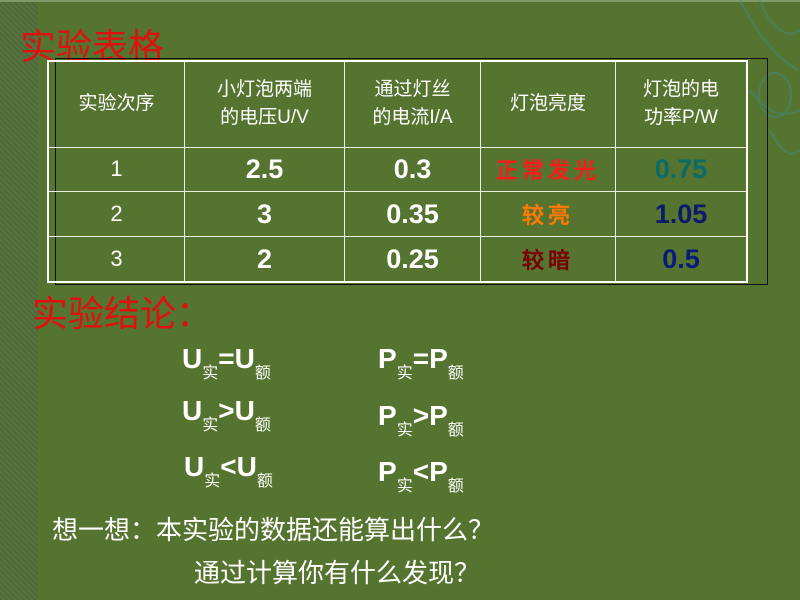 The image size is (800, 600). I want to click on formula-p-greater: P实>P额, so click(421, 419).